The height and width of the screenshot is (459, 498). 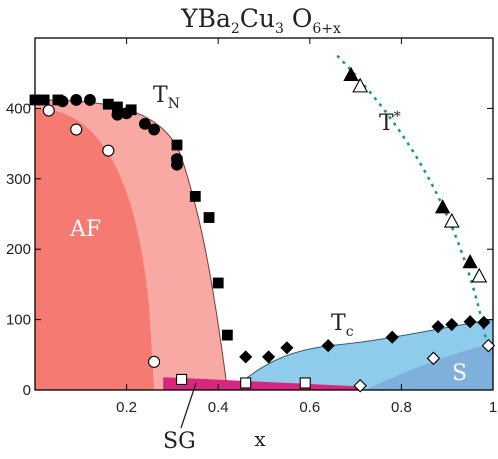 I want to click on y-tick-label: 200, so click(x=18, y=249).